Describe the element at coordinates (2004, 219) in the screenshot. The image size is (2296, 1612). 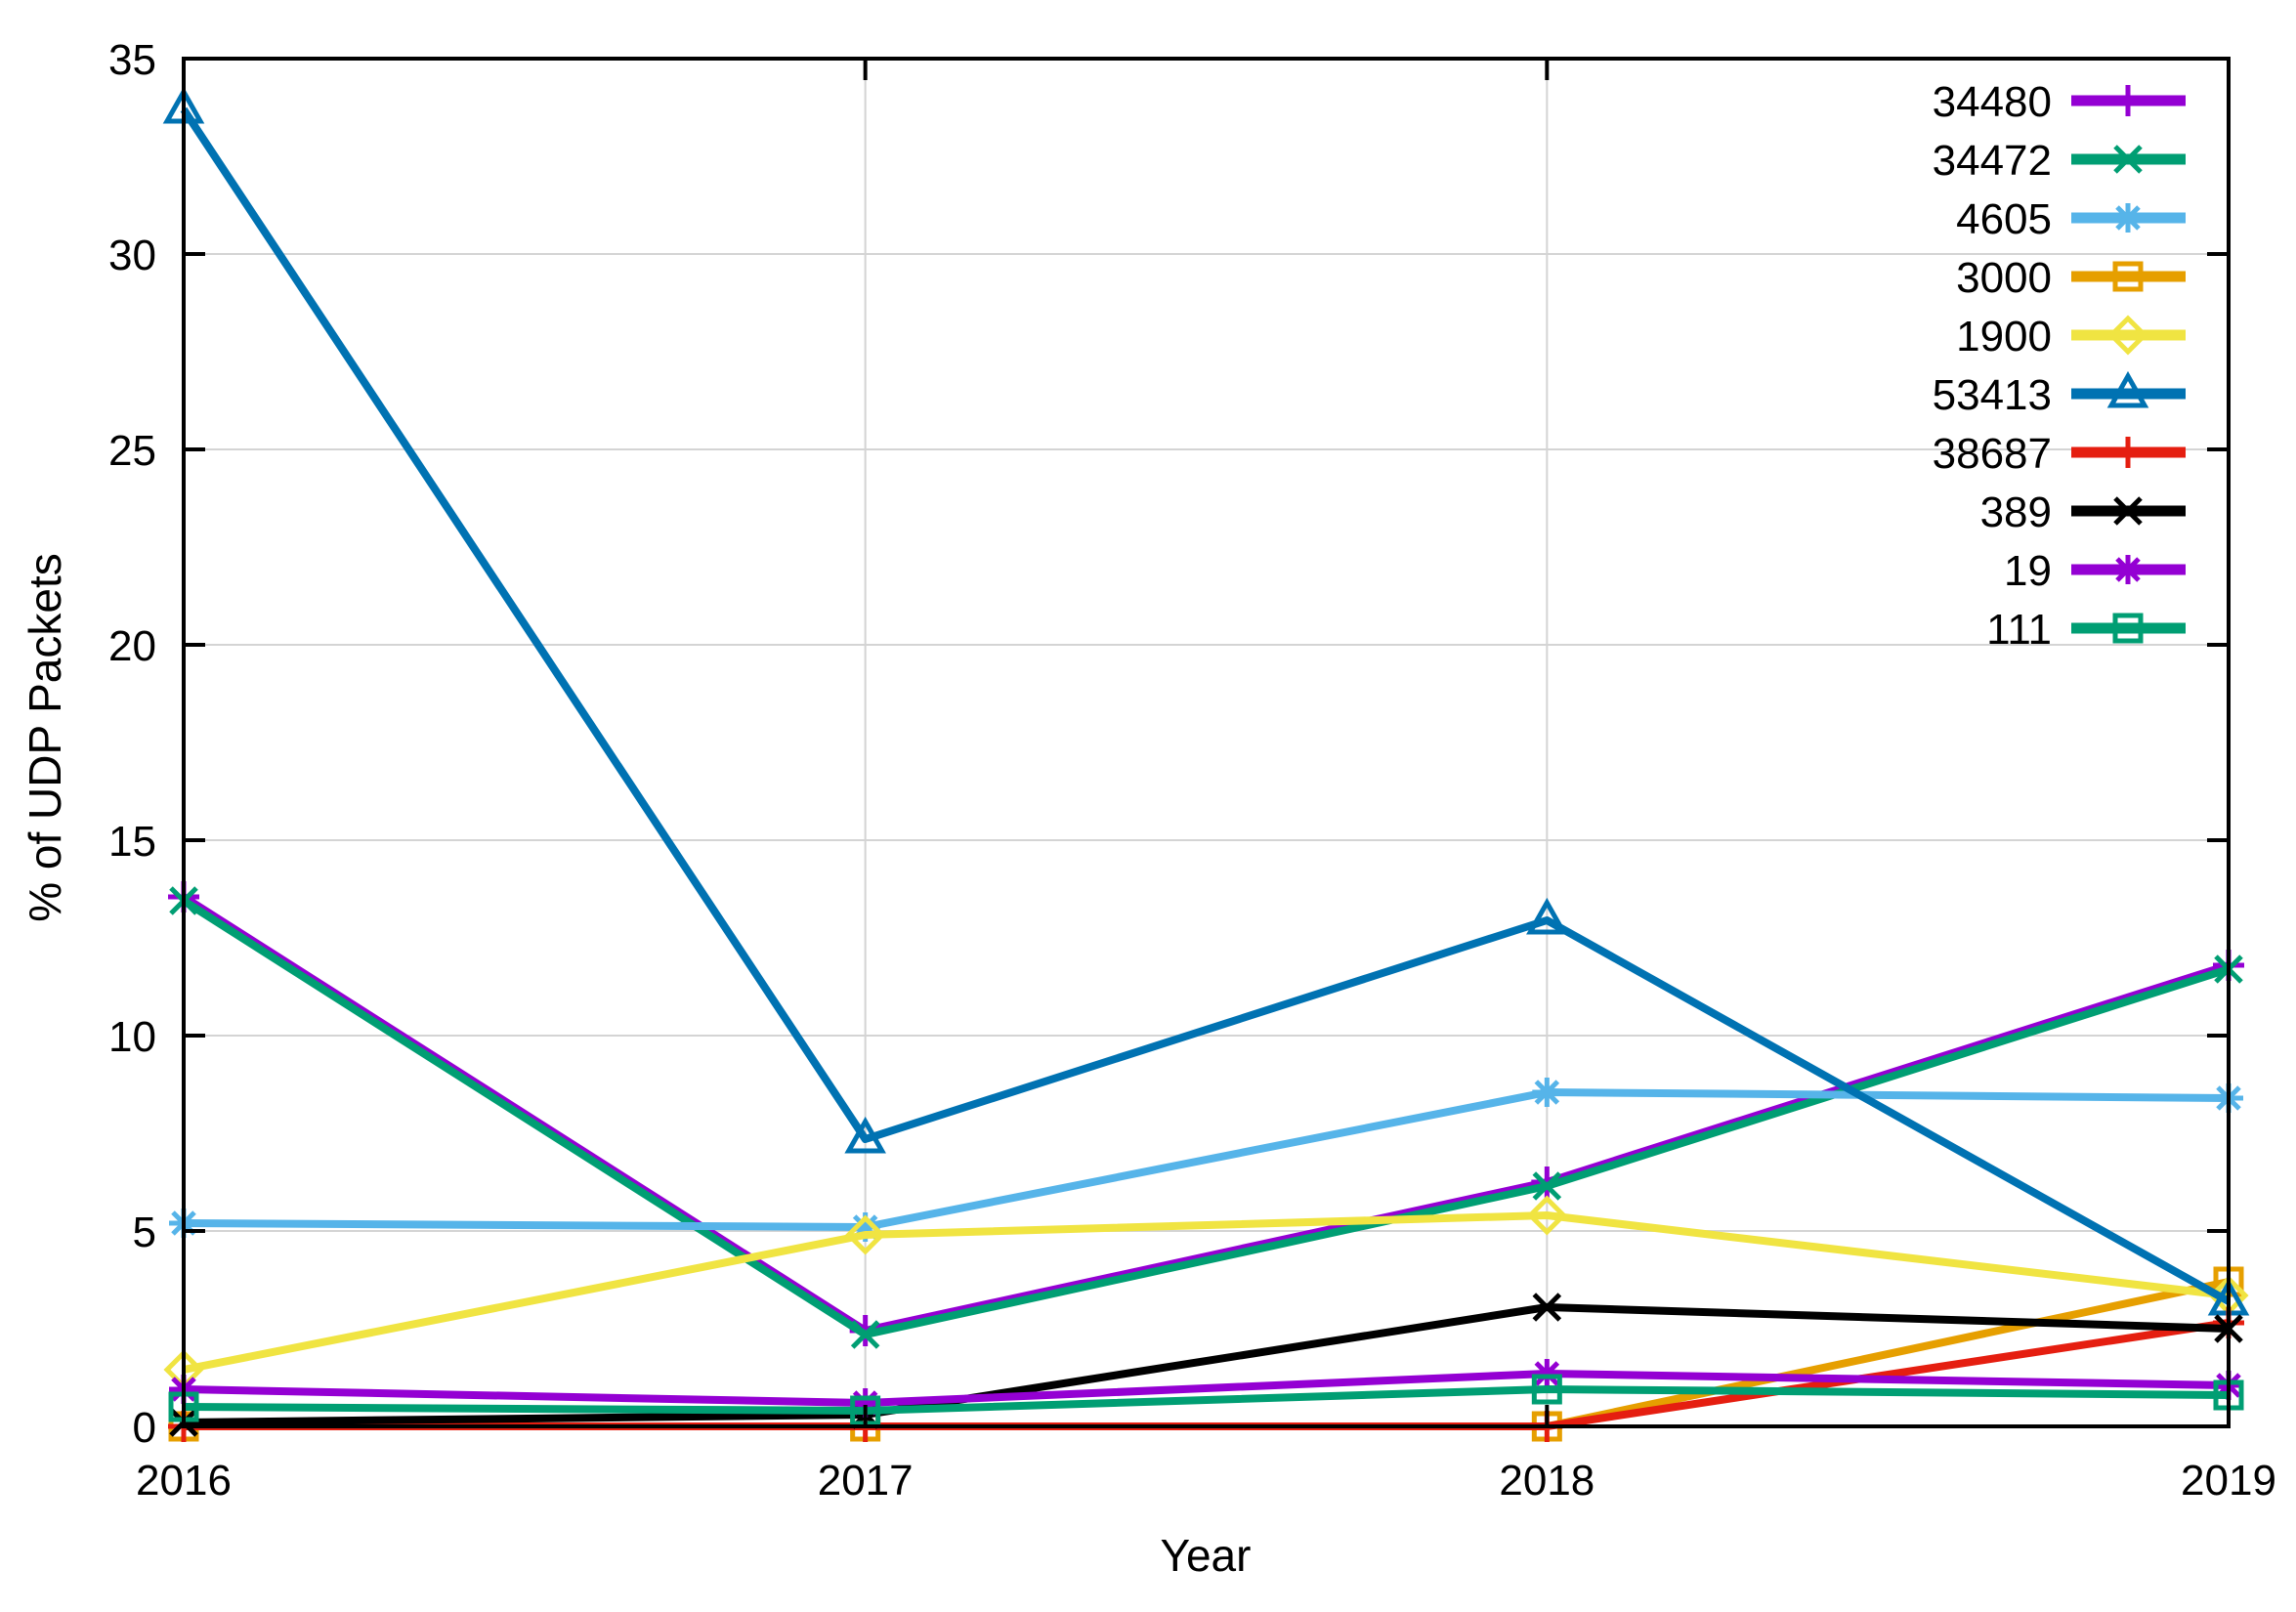
I see `legend-label: 4605` at that location.